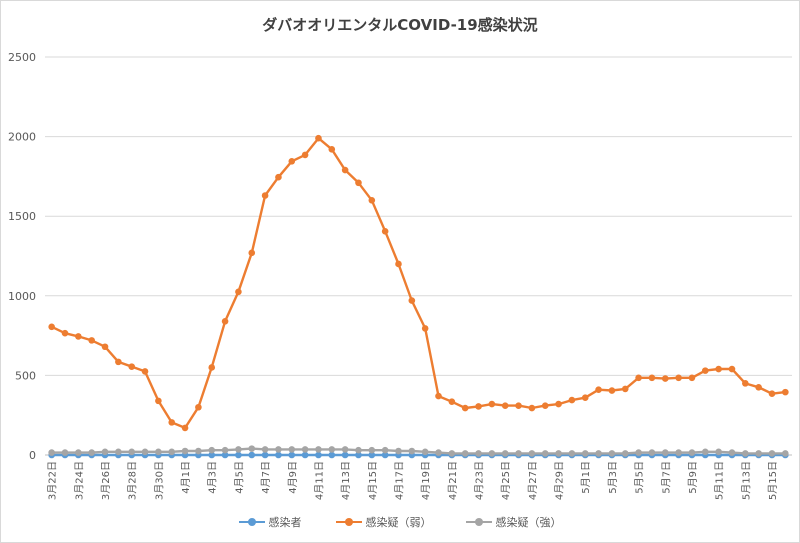 The height and width of the screenshot is (543, 800). What do you see at coordinates (25, 375) in the screenshot?
I see `y-tick-label: 500` at bounding box center [25, 375].